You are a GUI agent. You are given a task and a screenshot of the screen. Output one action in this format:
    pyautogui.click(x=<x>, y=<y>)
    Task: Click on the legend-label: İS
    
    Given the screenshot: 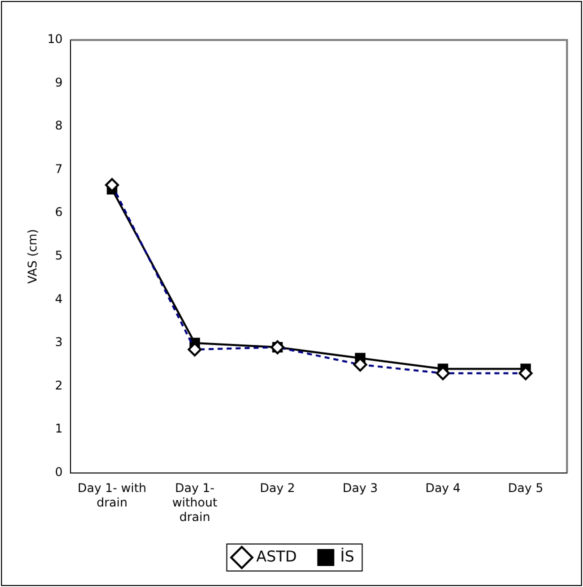 What is the action you would take?
    pyautogui.click(x=347, y=556)
    